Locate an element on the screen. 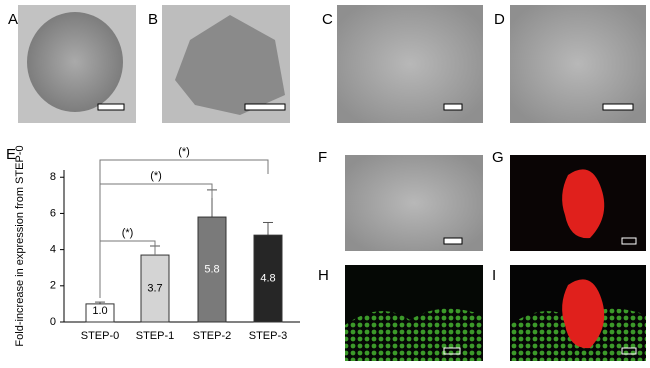  panel-label: A is located at coordinates (13, 19).